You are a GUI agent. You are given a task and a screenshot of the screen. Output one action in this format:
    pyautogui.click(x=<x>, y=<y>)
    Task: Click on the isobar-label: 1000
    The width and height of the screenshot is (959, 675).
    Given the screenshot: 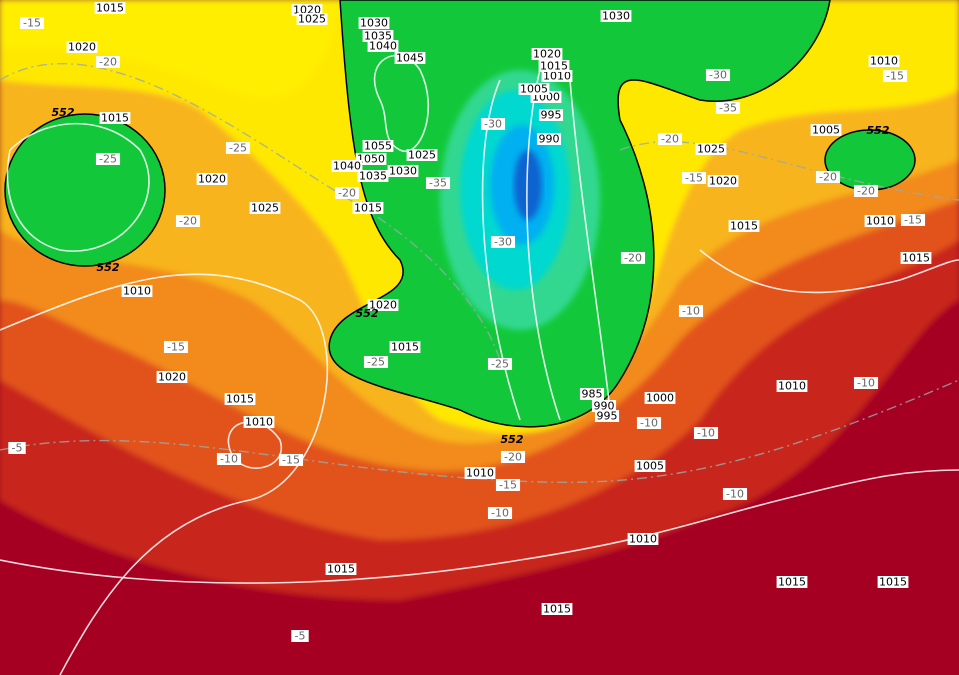 What is the action you would take?
    pyautogui.click(x=660, y=398)
    